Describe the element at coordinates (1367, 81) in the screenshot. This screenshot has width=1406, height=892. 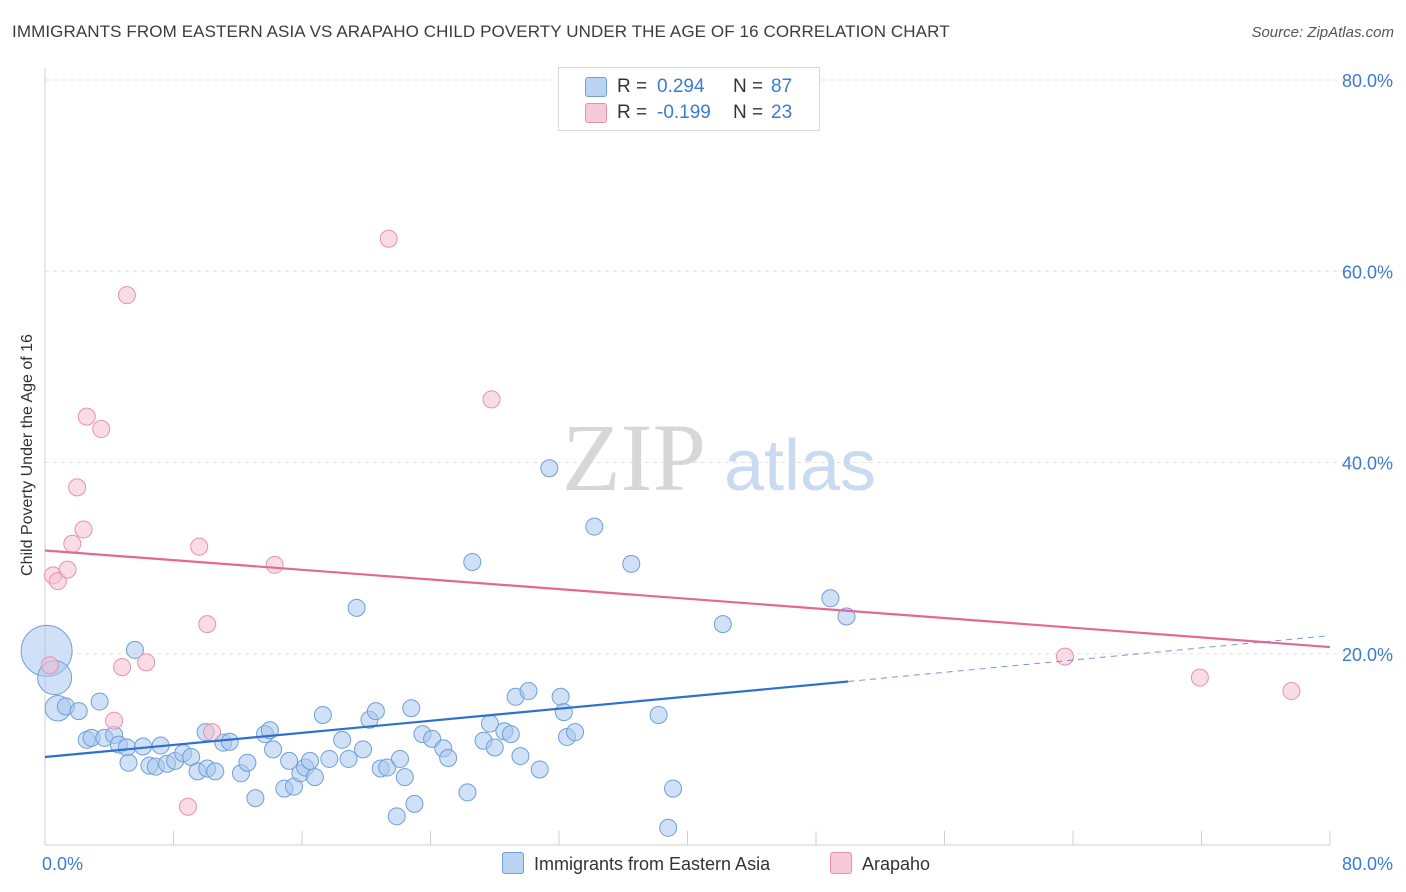
I see `y-tick-label: 80.0%` at that location.